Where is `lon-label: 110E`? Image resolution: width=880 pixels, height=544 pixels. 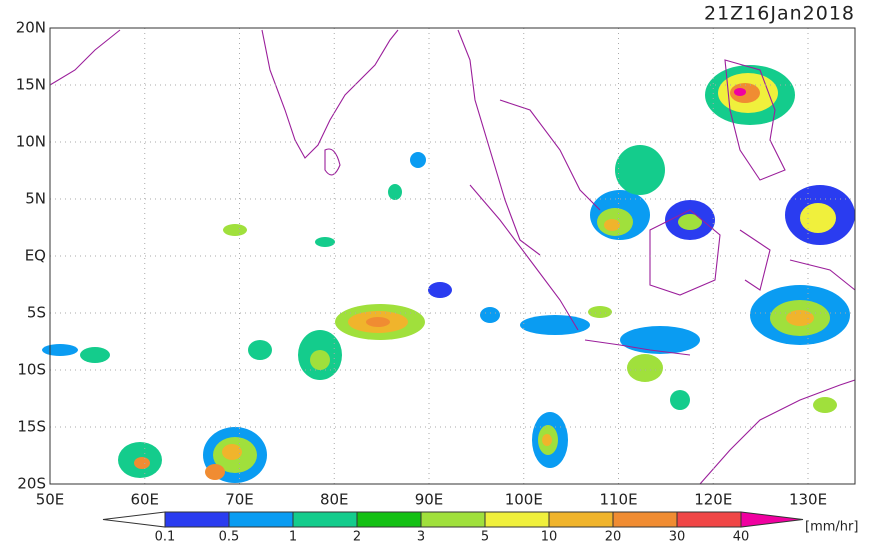 lon-label: 110E is located at coordinates (618, 500).